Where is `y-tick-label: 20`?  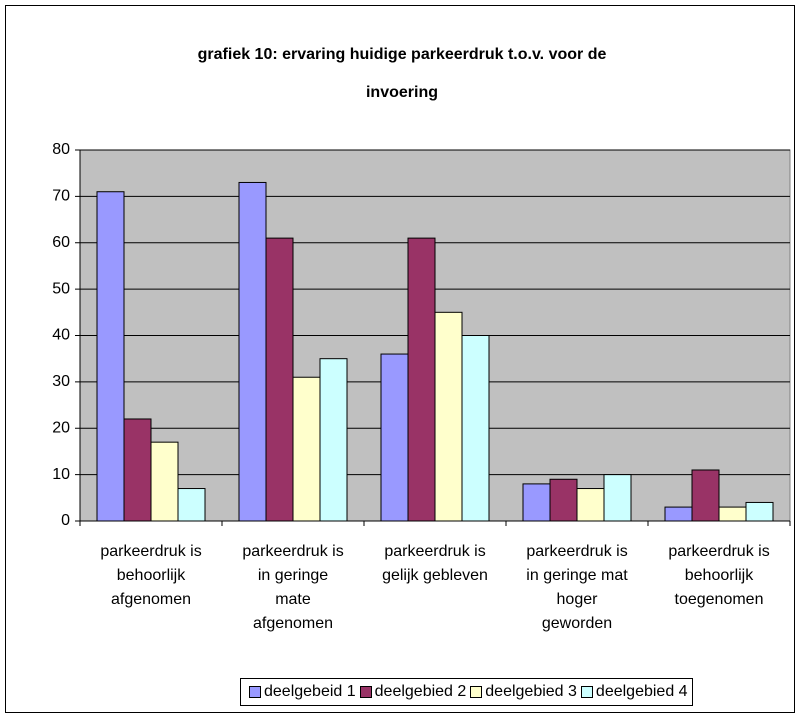 y-tick-label: 20 is located at coordinates (61, 427).